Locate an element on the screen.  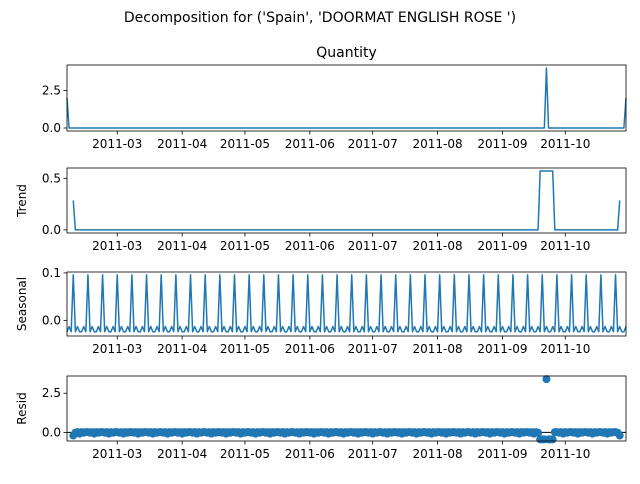
trend-series-line is located at coordinates (346, 200).